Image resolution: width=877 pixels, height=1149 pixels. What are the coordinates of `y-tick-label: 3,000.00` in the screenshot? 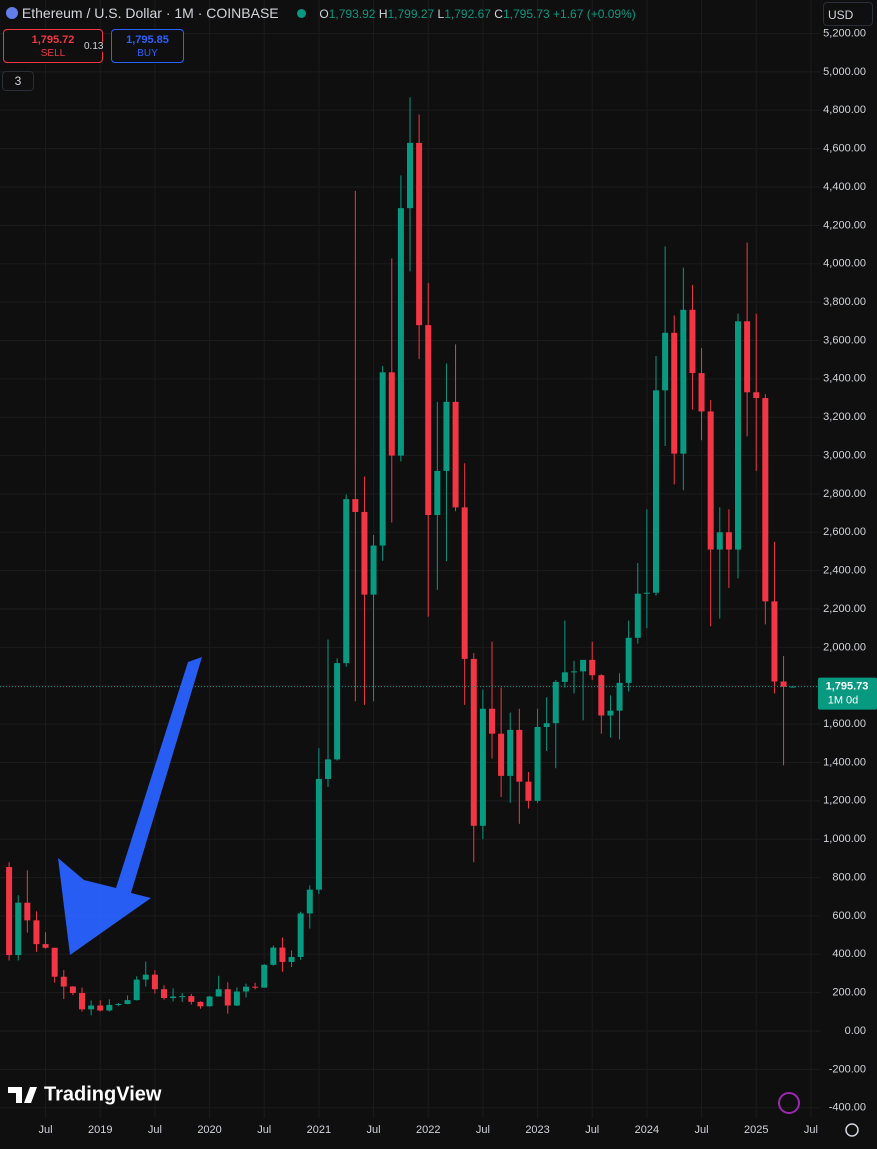 It's located at (844, 455).